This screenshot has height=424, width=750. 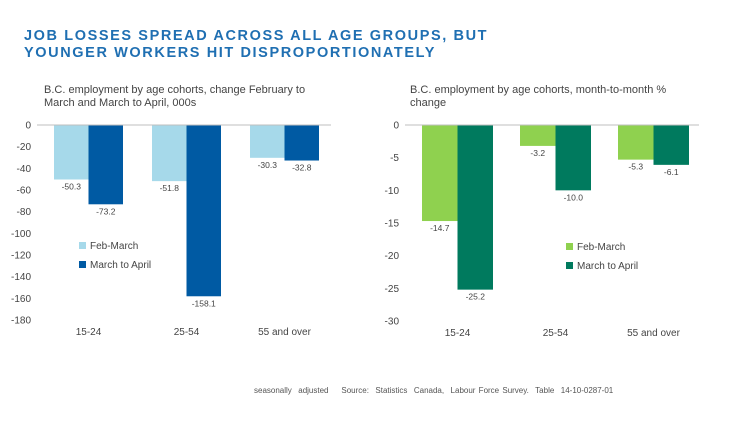 I want to click on left-data-label: -32.8, so click(x=302, y=168).